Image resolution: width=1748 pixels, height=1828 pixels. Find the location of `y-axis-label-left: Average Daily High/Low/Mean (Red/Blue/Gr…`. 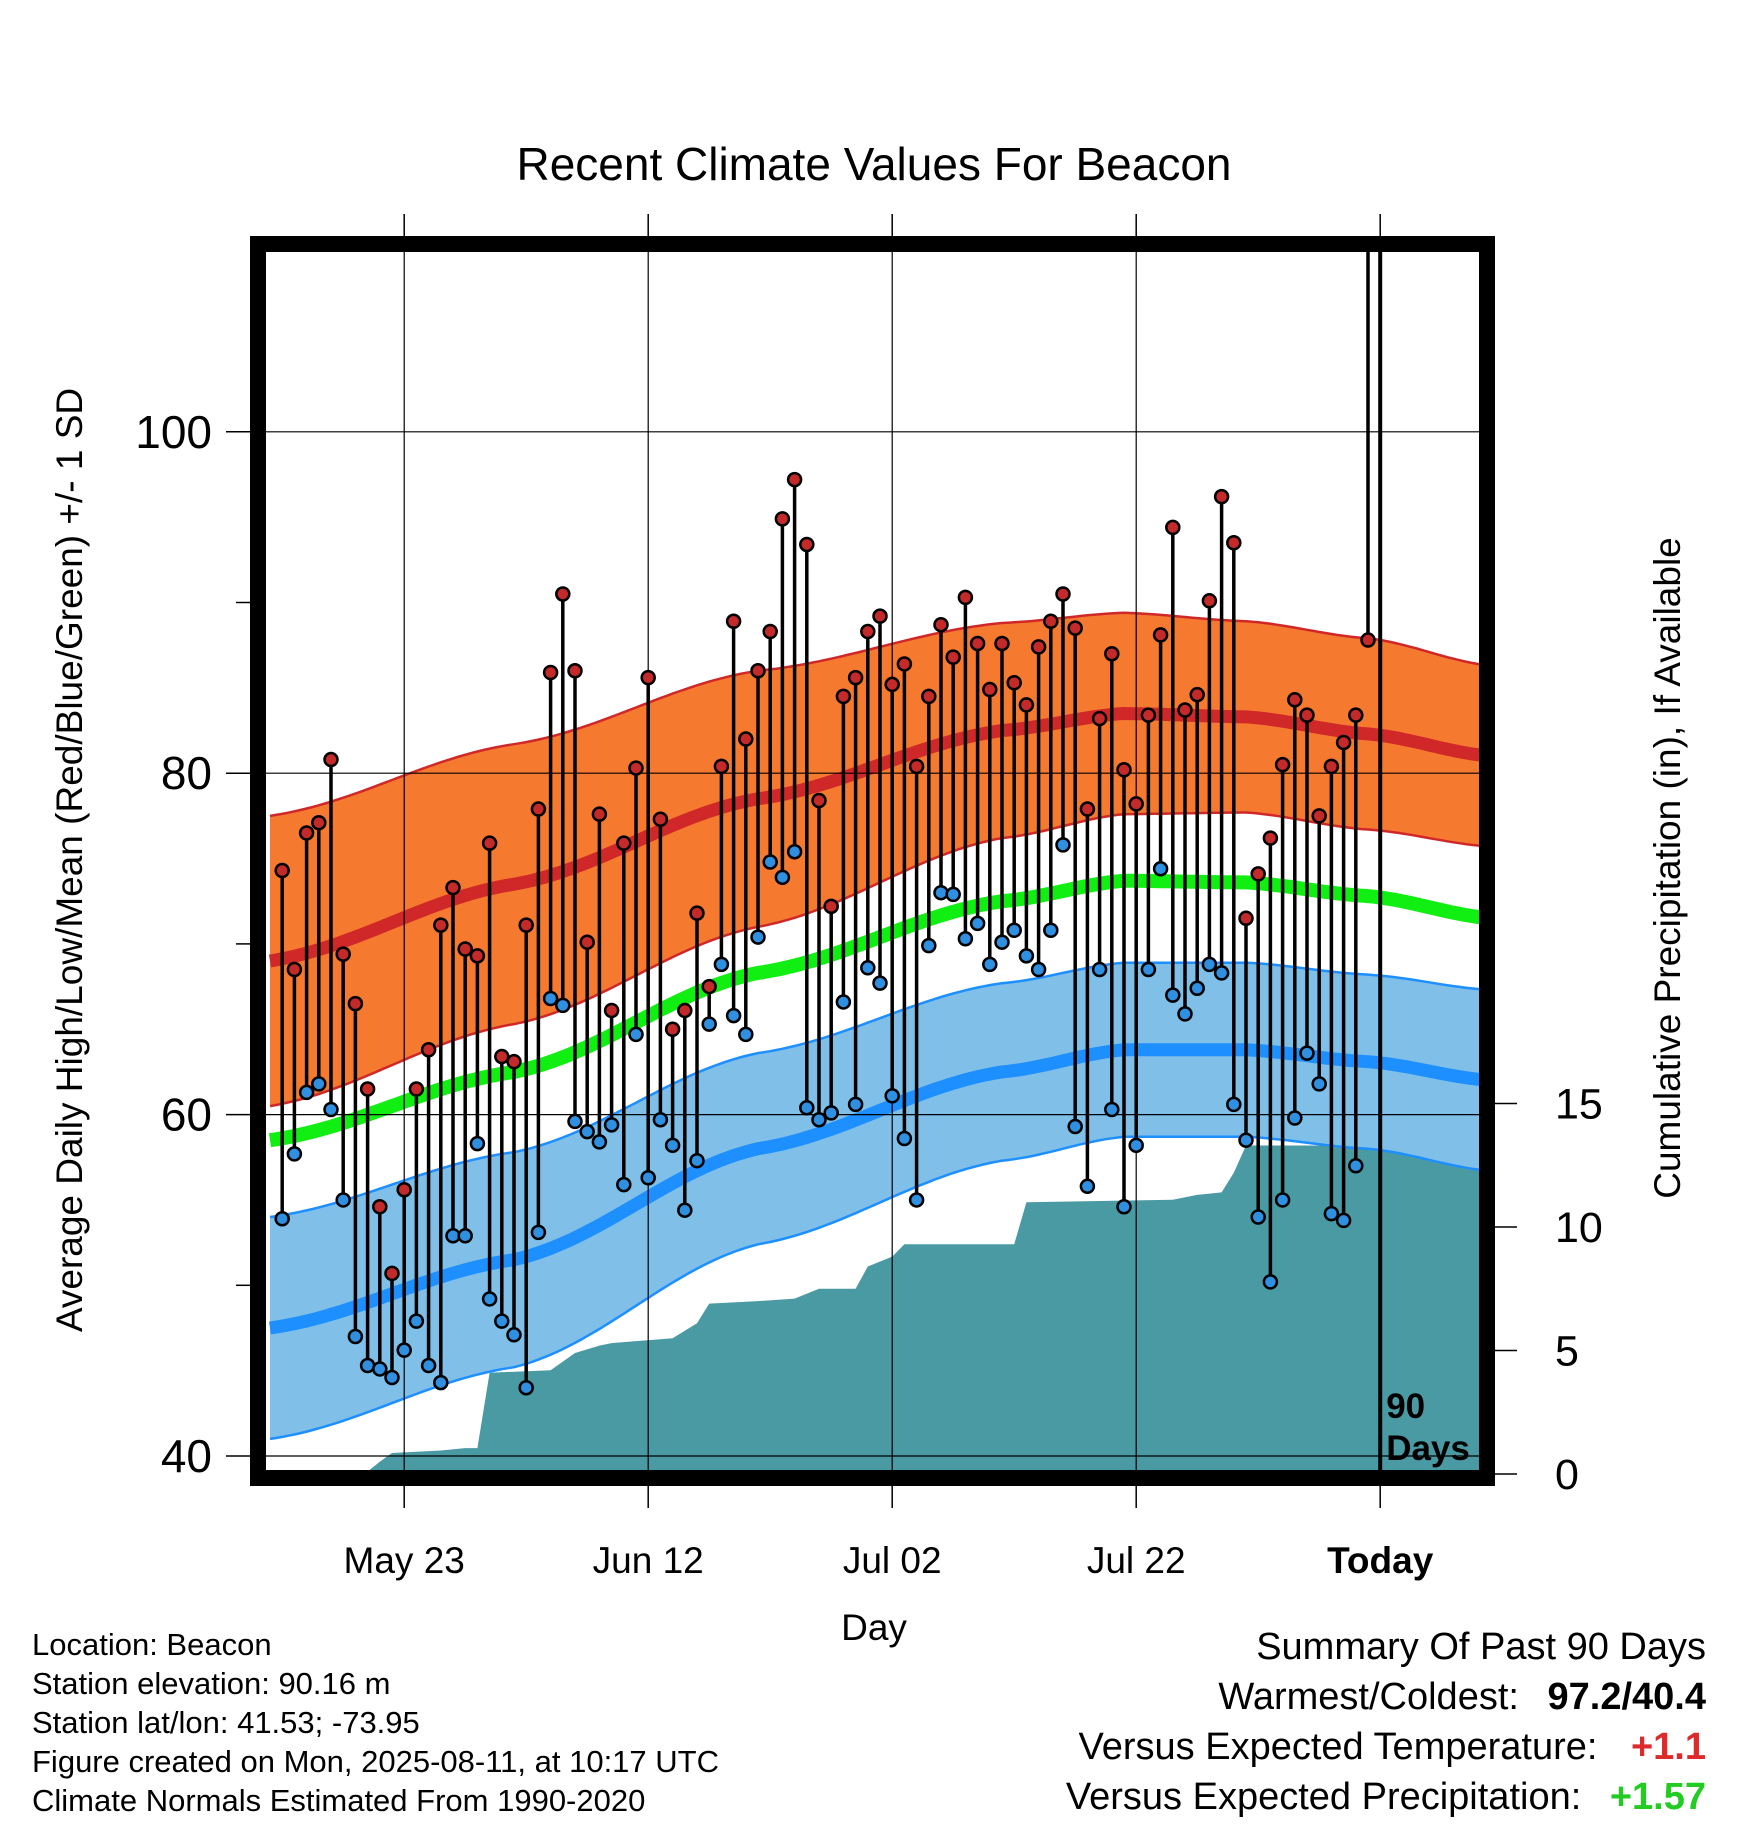

y-axis-label-left: Average Daily High/Low/Mean (Red/Blue/Gr… is located at coordinates (69, 860).